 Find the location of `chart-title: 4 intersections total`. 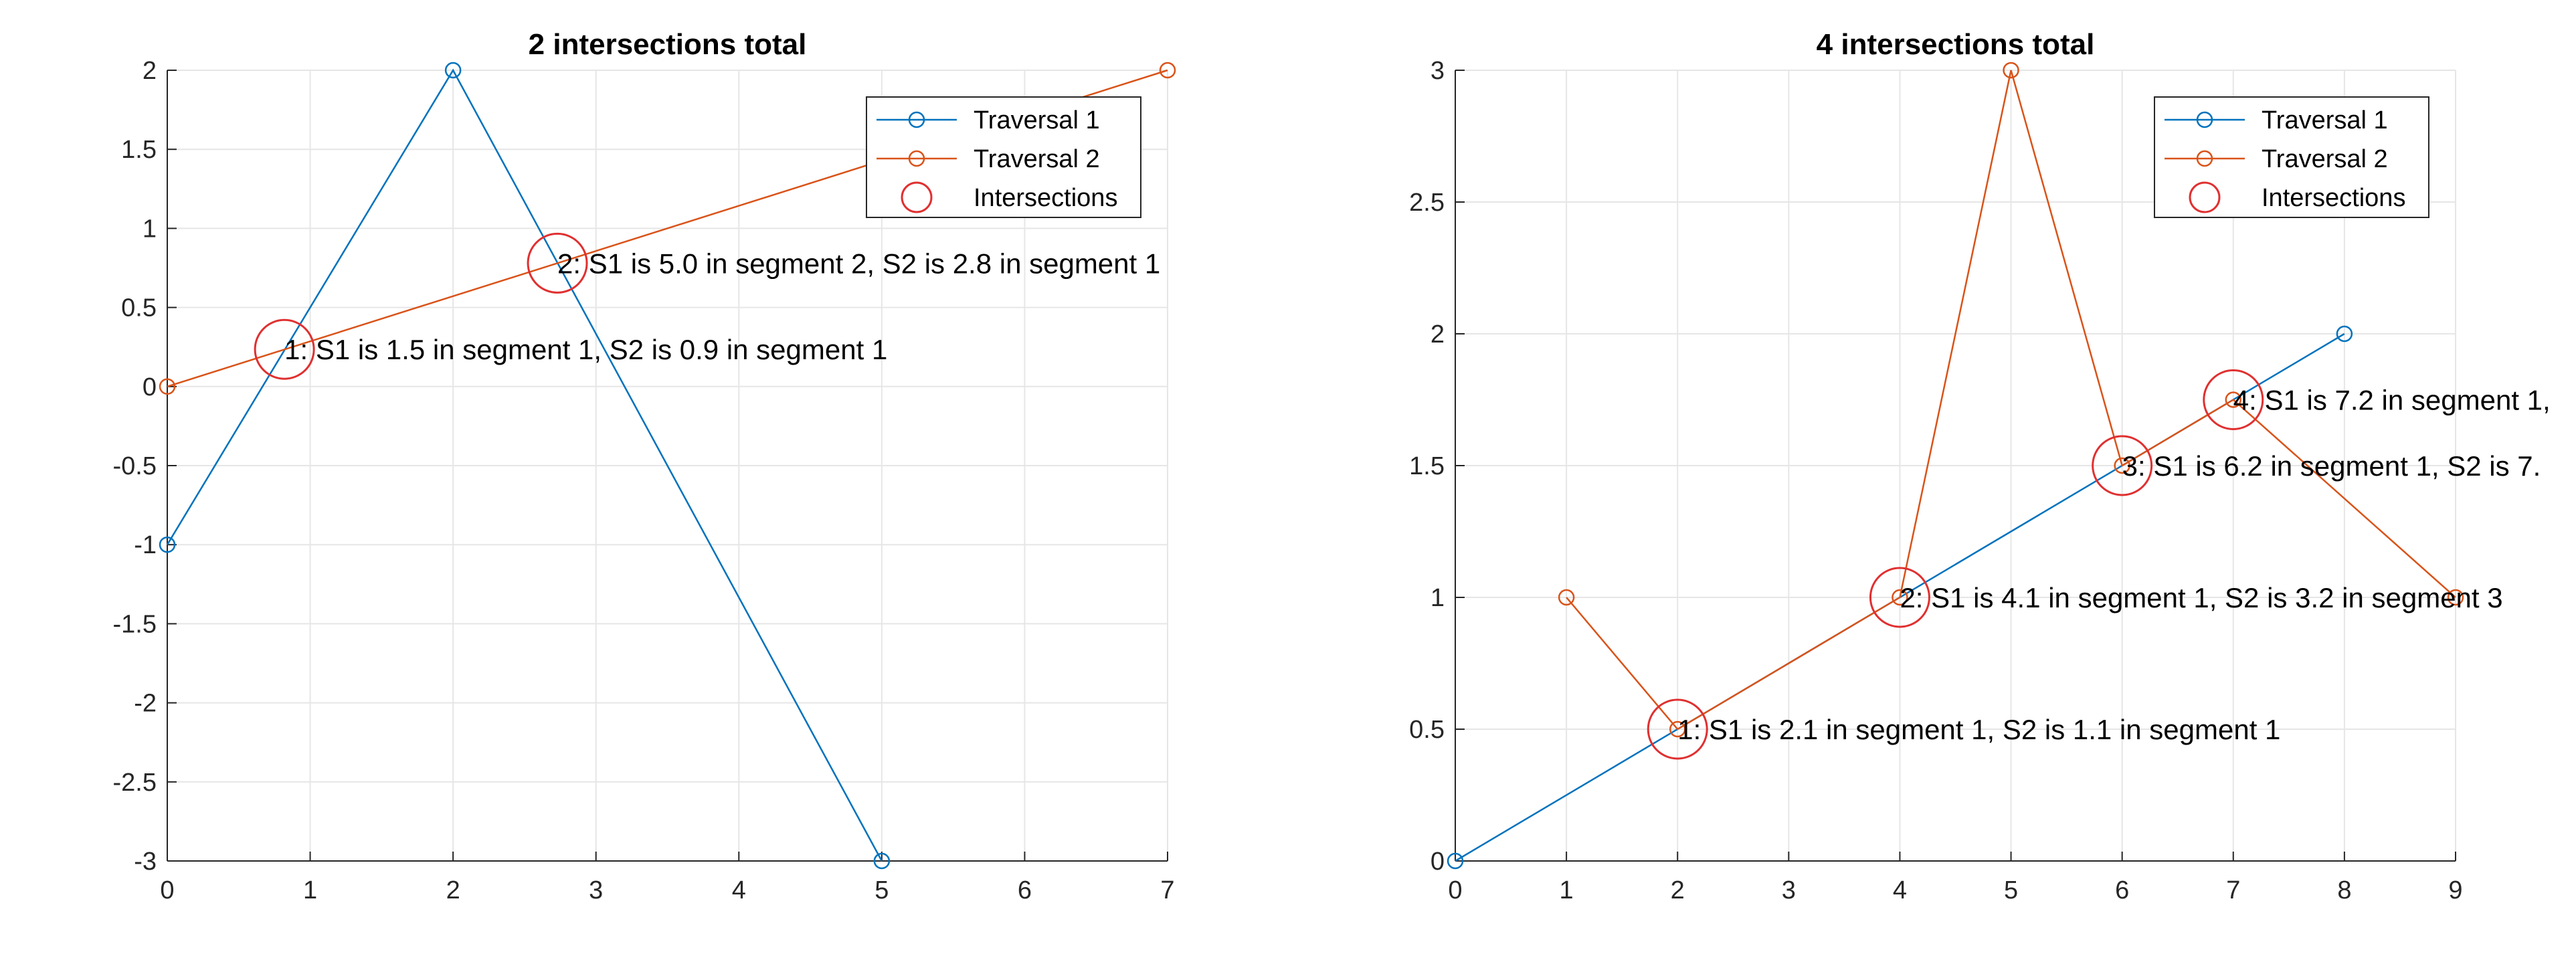

chart-title: 4 intersections total is located at coordinates (1956, 45).